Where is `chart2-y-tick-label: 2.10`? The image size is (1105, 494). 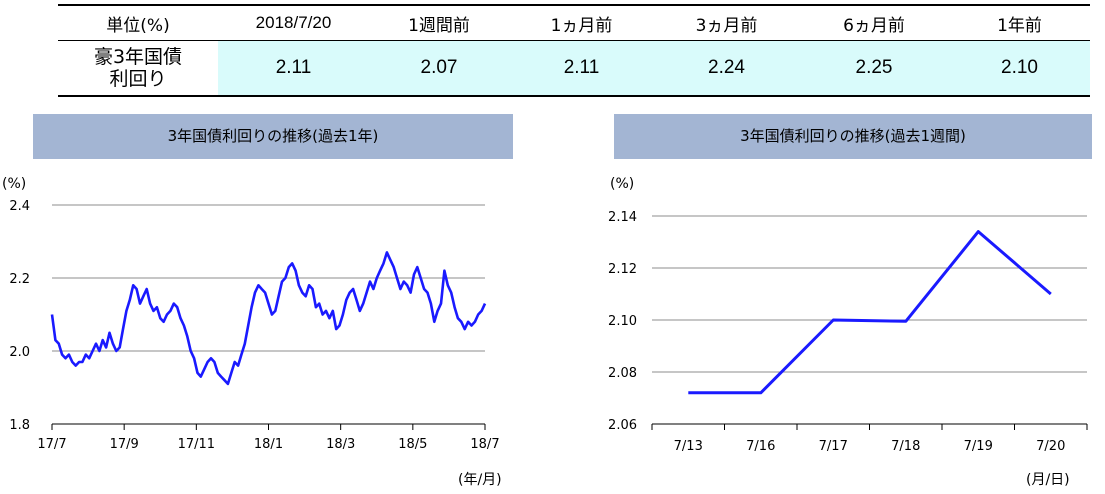
chart2-y-tick-label: 2.10 is located at coordinates (622, 321).